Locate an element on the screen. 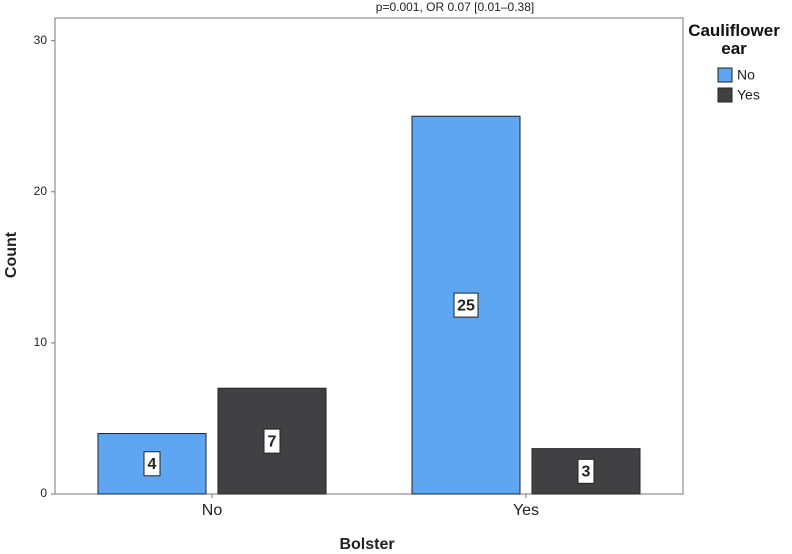 The width and height of the screenshot is (792, 554). chart-title: p=0.001, OR 0.07 [0.01–0.38] is located at coordinates (455, 7).